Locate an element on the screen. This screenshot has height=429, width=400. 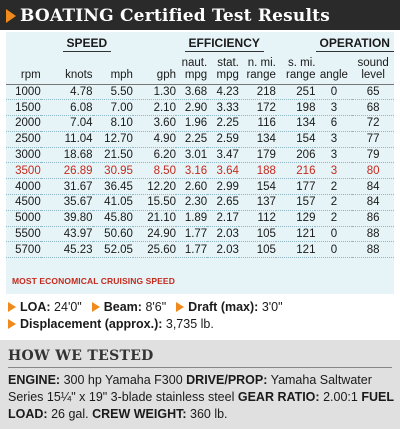
engine-value: 300 hp Yamaha F300 is located at coordinates (123, 380).